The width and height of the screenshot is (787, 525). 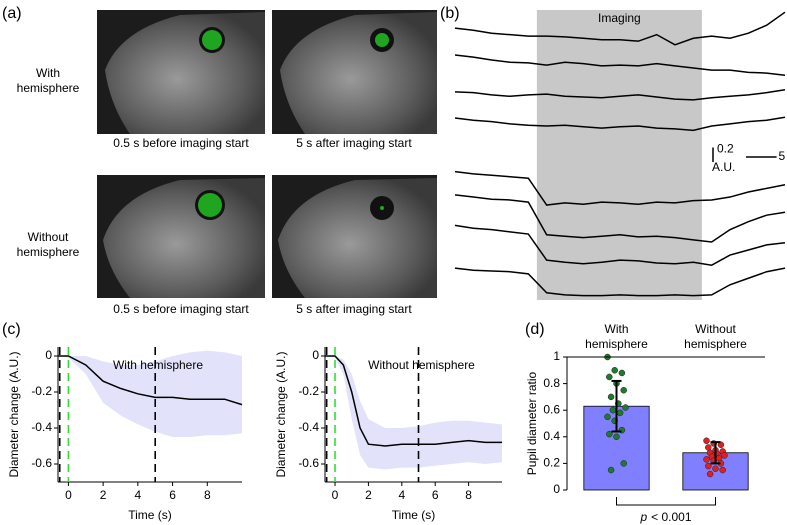 I want to click on row-label: With hemisphere, so click(x=48, y=80).